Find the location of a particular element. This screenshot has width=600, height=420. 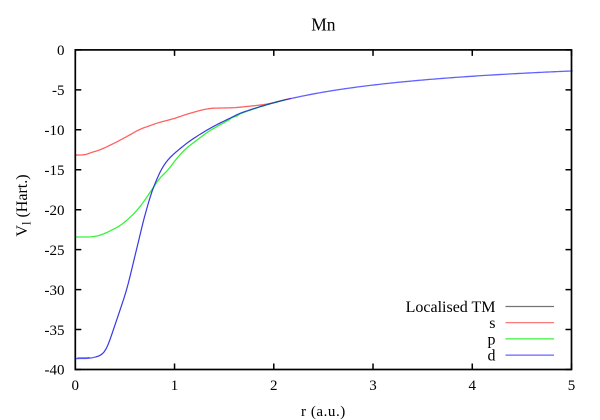

svg-text: -25 is located at coordinates (55, 251).